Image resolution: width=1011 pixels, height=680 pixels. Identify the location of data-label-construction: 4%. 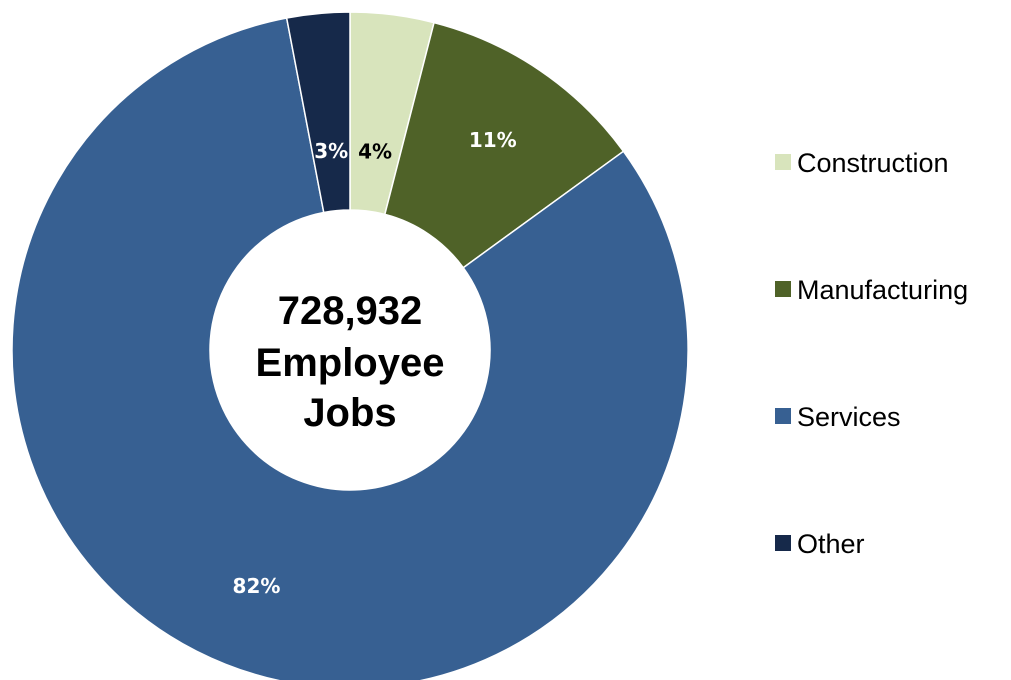
(375, 152).